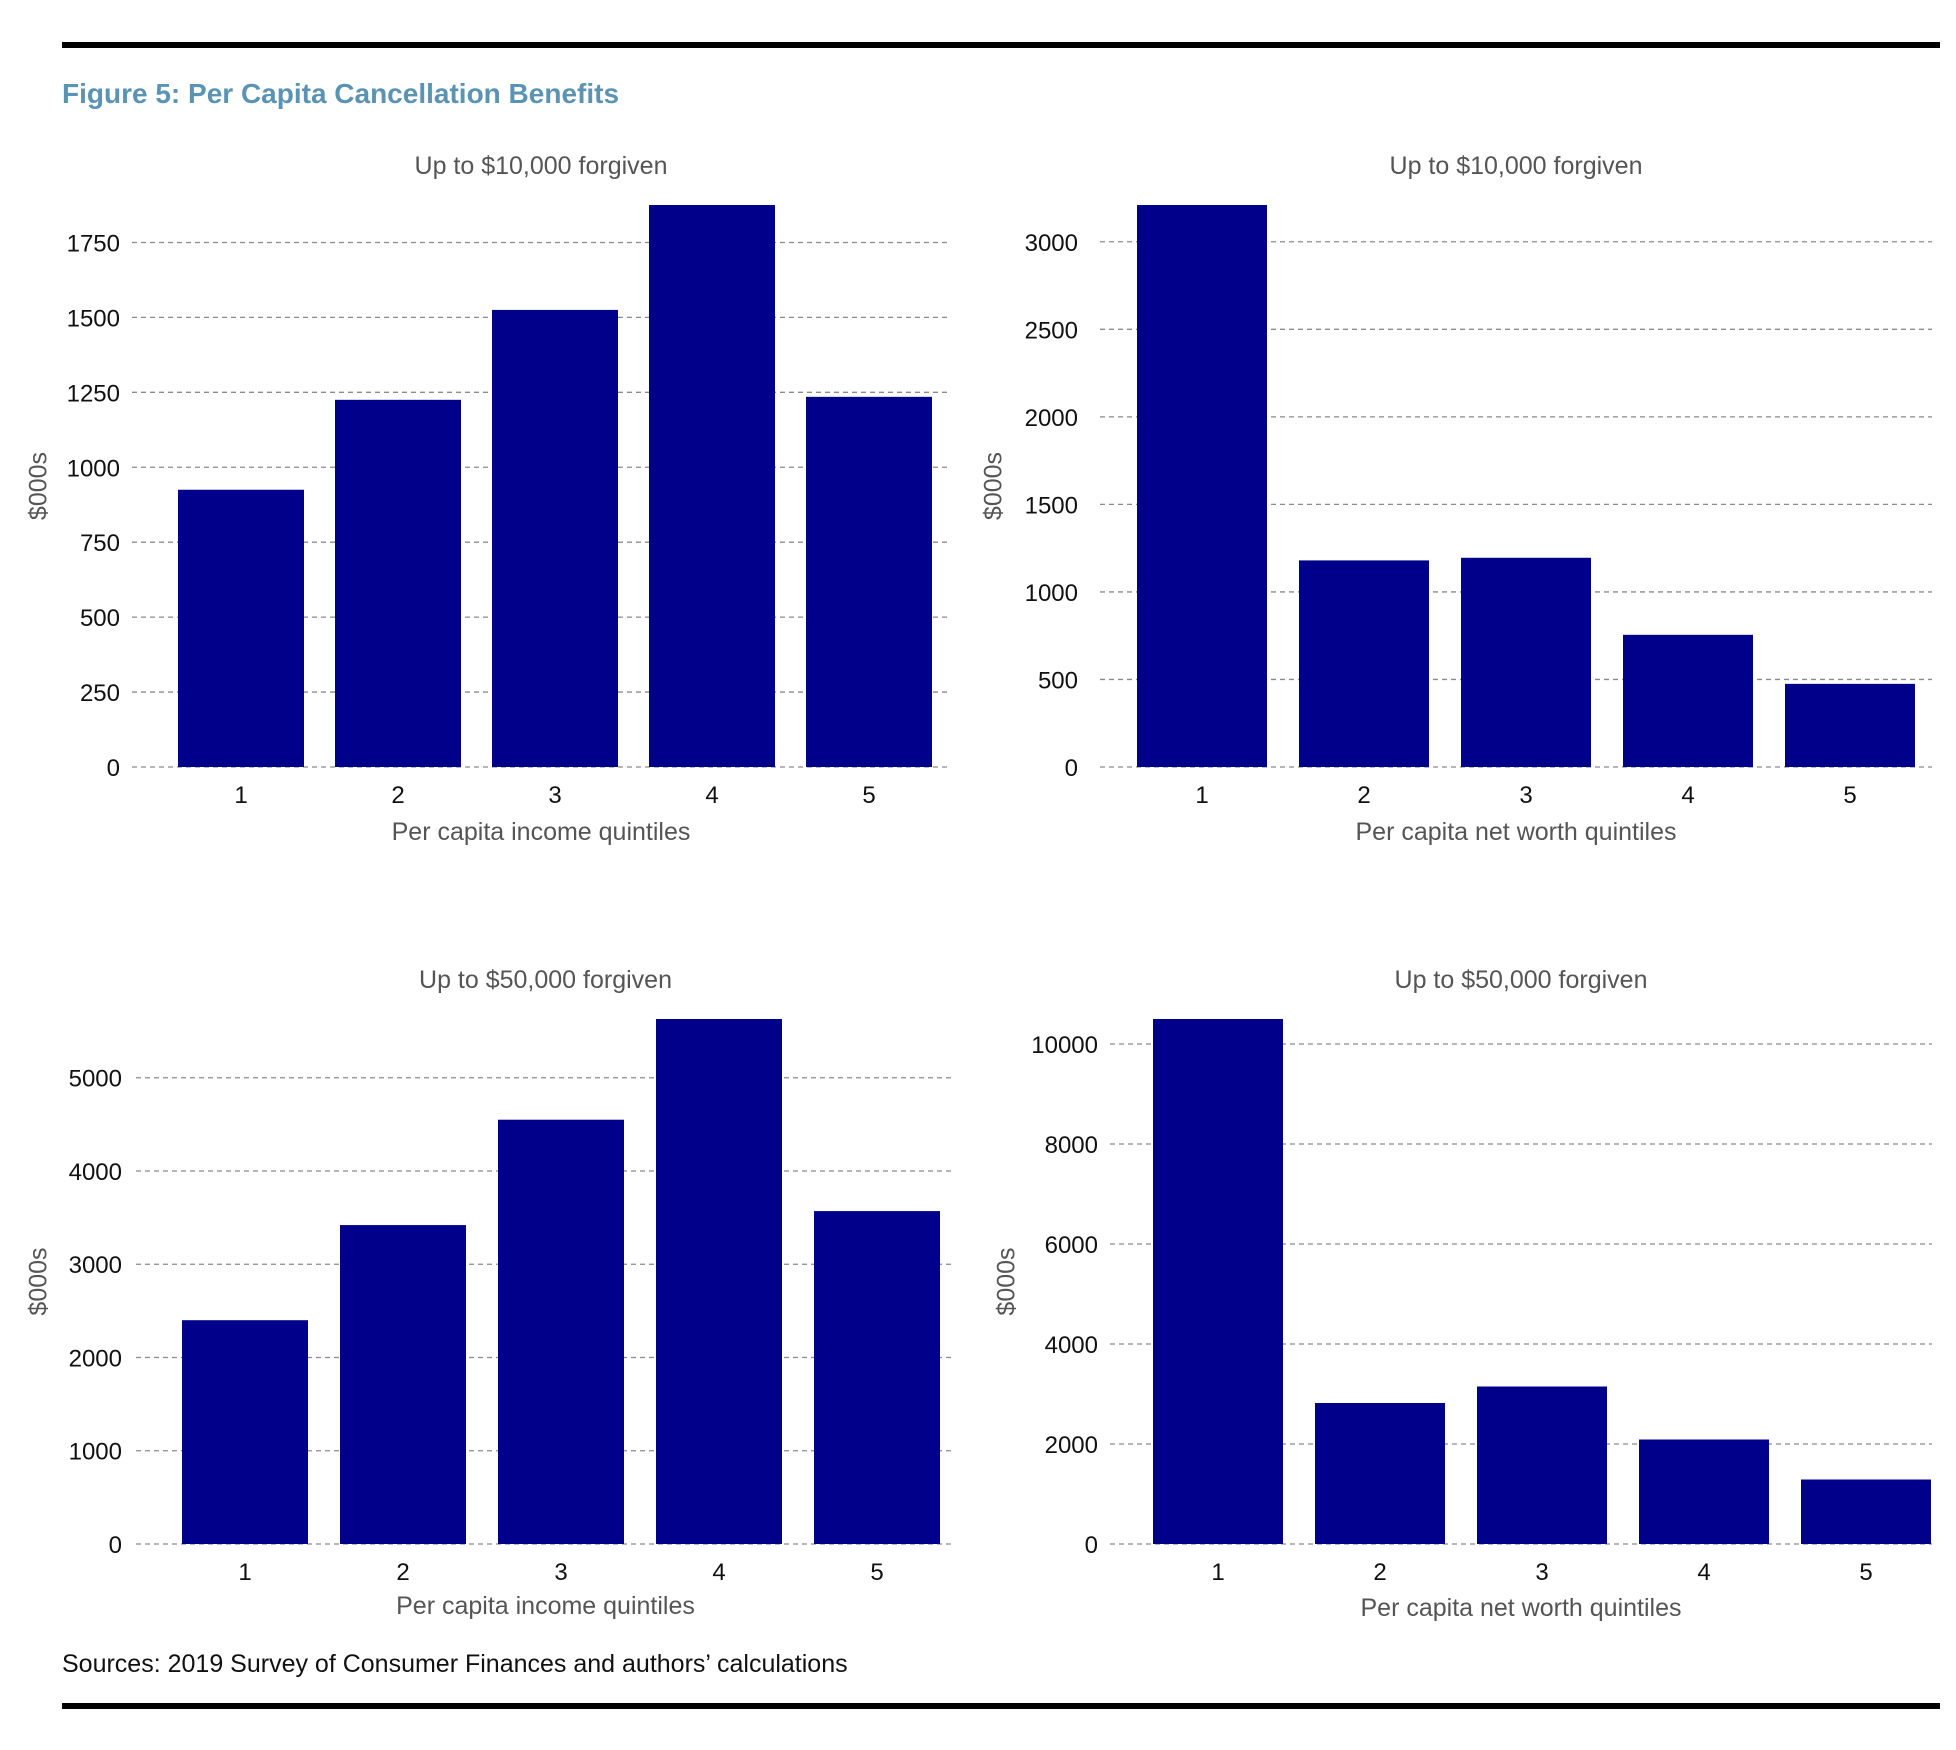 The image size is (1956, 1750). Describe the element at coordinates (541, 166) in the screenshot. I see `chart-1-title: Up to $10,000 forgiven` at that location.